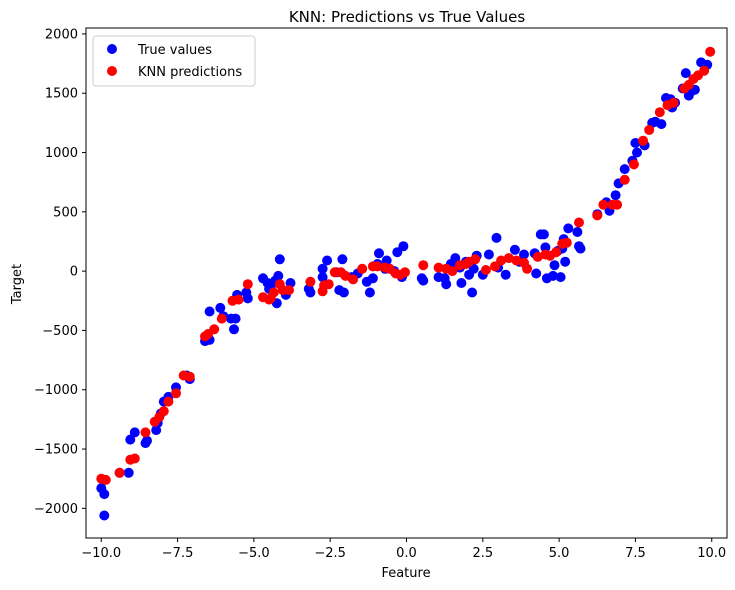  I want to click on legend-label-knn-predictions: KNN predictions, so click(190, 72).